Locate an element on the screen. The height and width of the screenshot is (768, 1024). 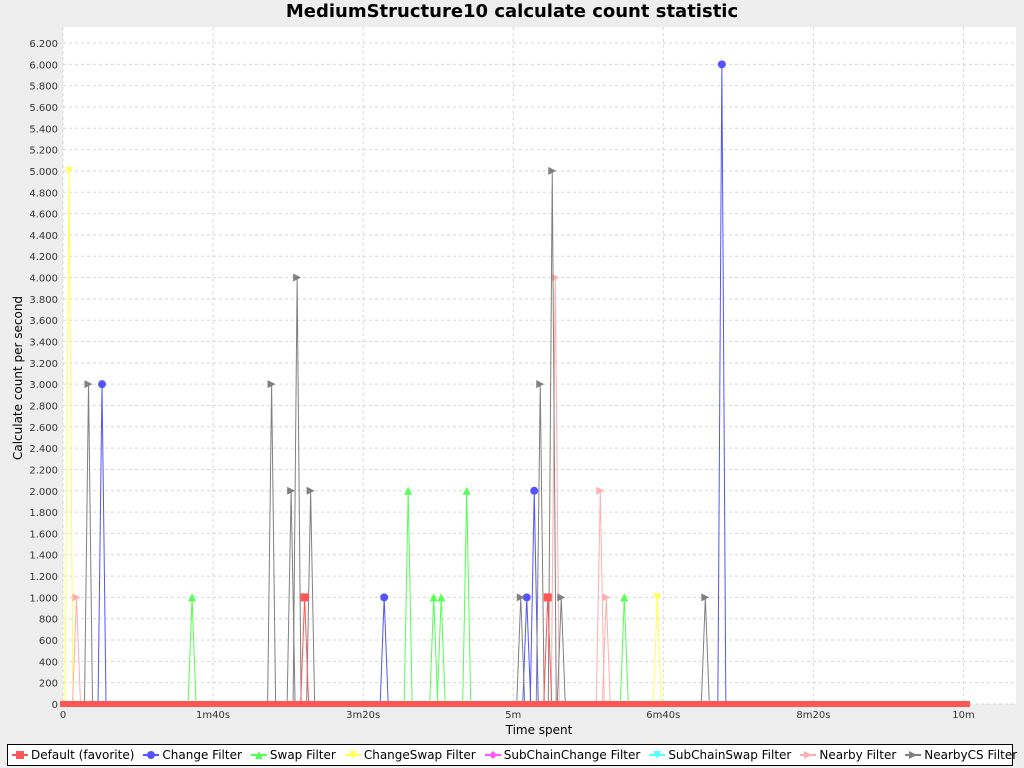
series-swap-filter is located at coordinates (408, 595).